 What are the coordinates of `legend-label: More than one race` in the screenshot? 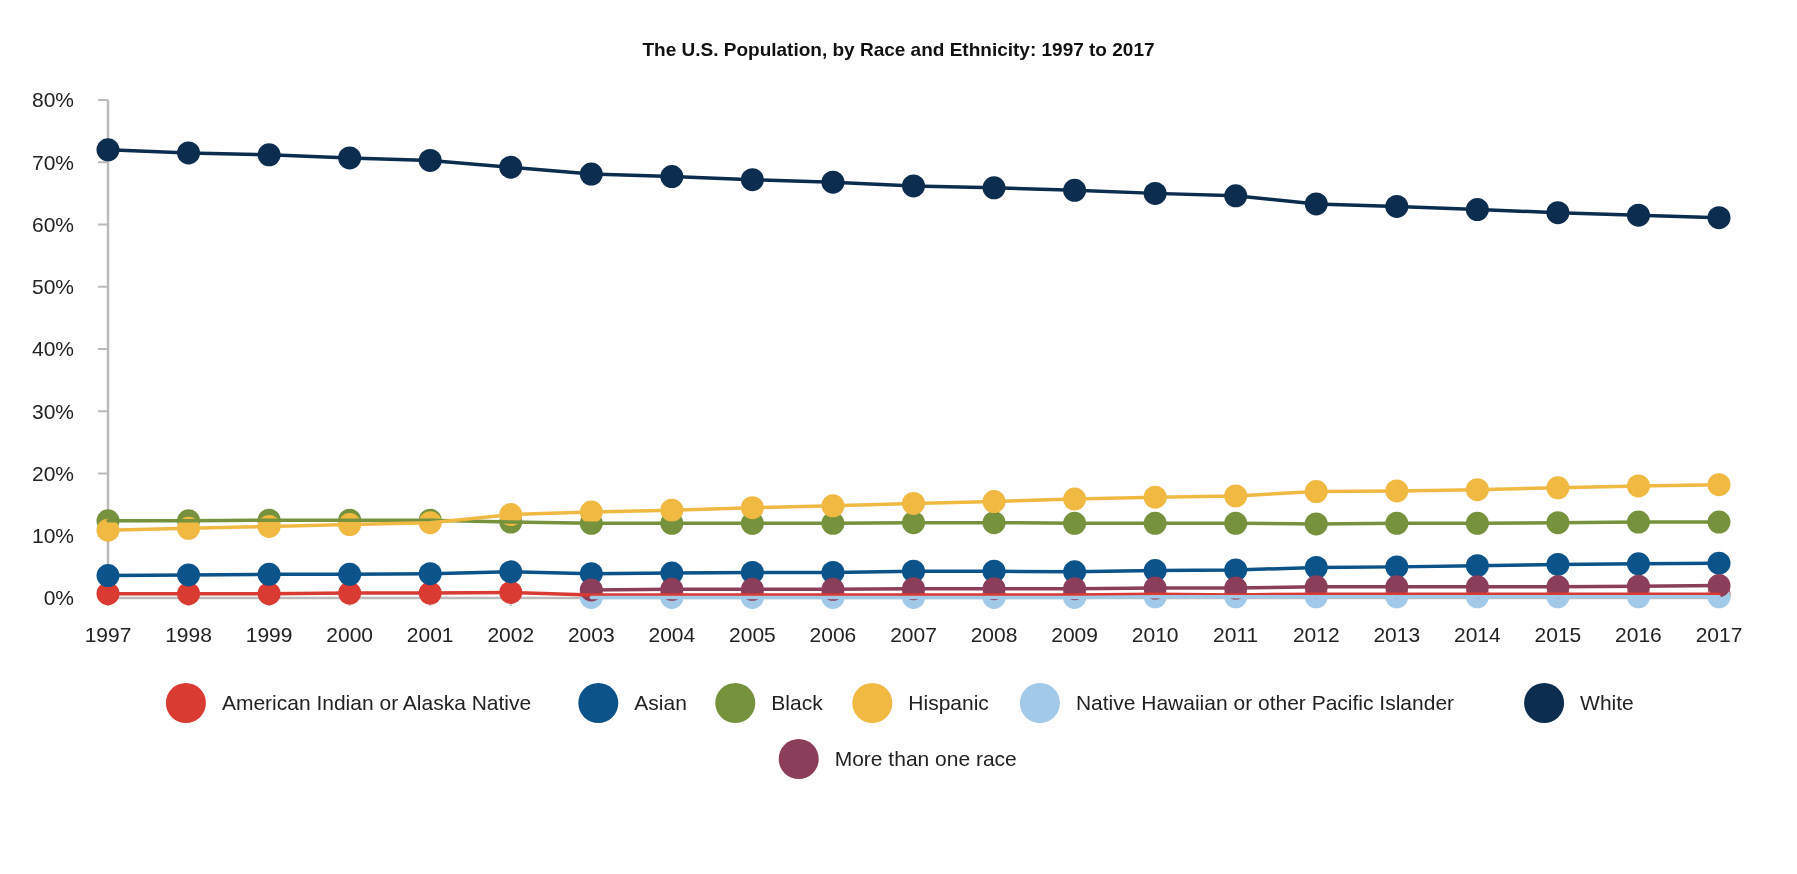 It's located at (925, 759).